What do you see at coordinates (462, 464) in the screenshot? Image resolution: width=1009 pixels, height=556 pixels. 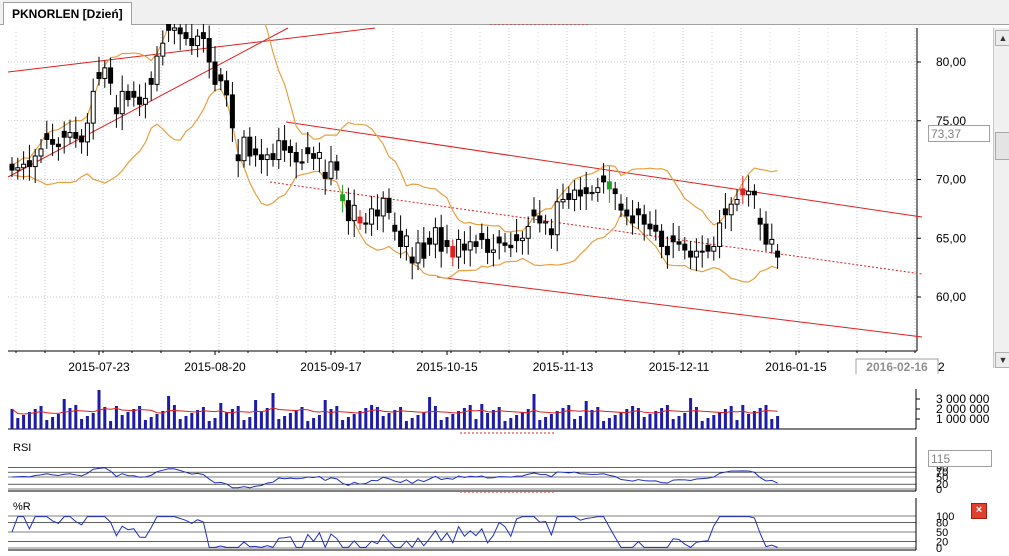 I see `rsi-background` at bounding box center [462, 464].